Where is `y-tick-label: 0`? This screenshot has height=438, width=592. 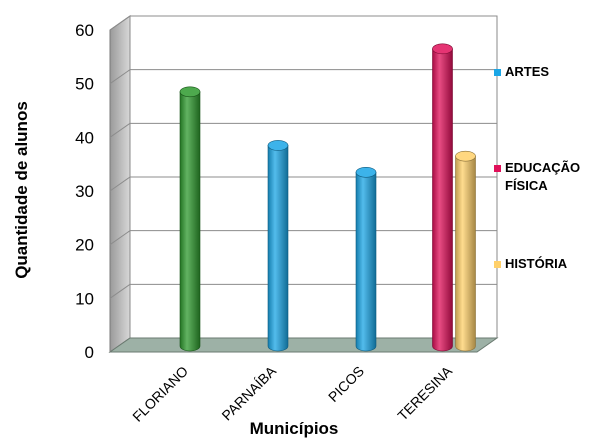 y-tick-label: 0 is located at coordinates (89, 352).